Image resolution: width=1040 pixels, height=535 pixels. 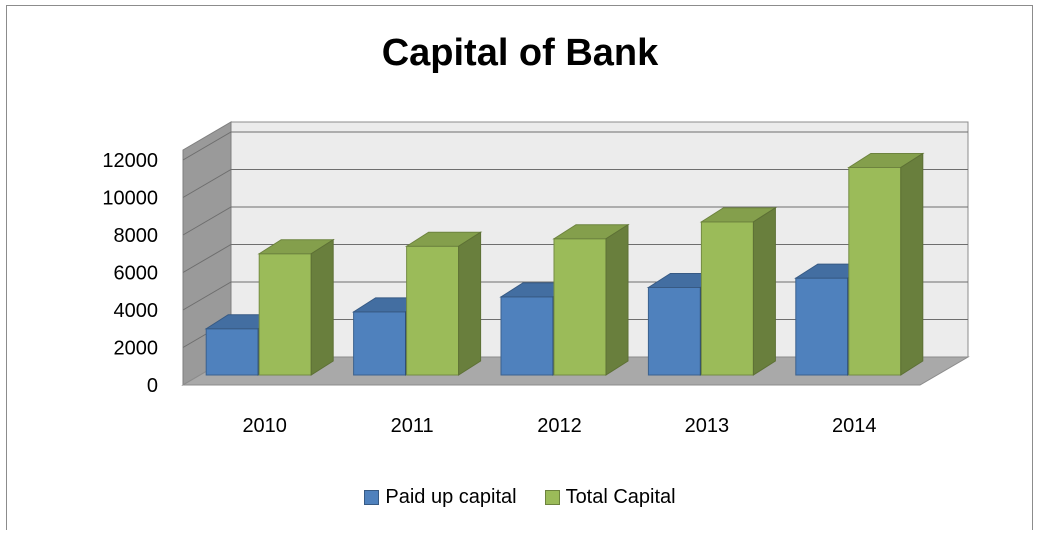 What do you see at coordinates (130, 161) in the screenshot?
I see `y-tick-label: 12000` at bounding box center [130, 161].